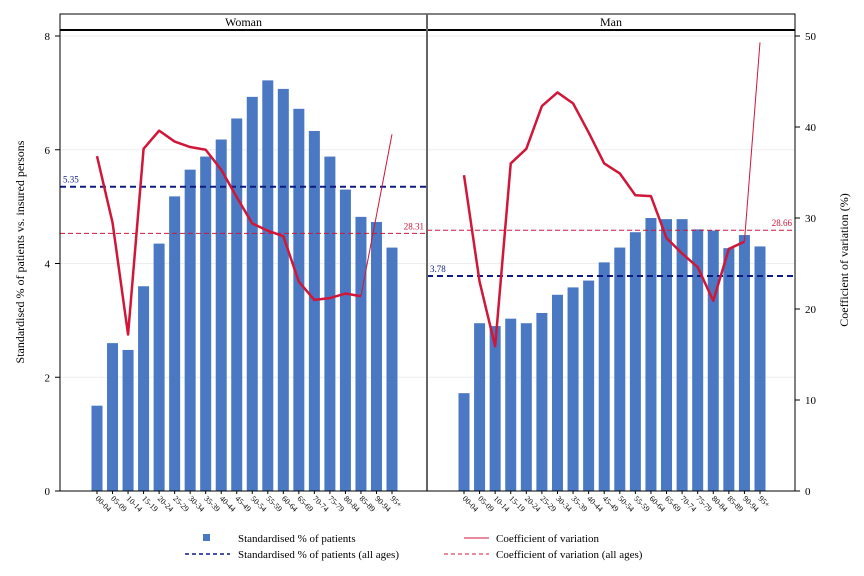  Describe the element at coordinates (811, 128) in the screenshot. I see `y2-tick-label: 40` at that location.